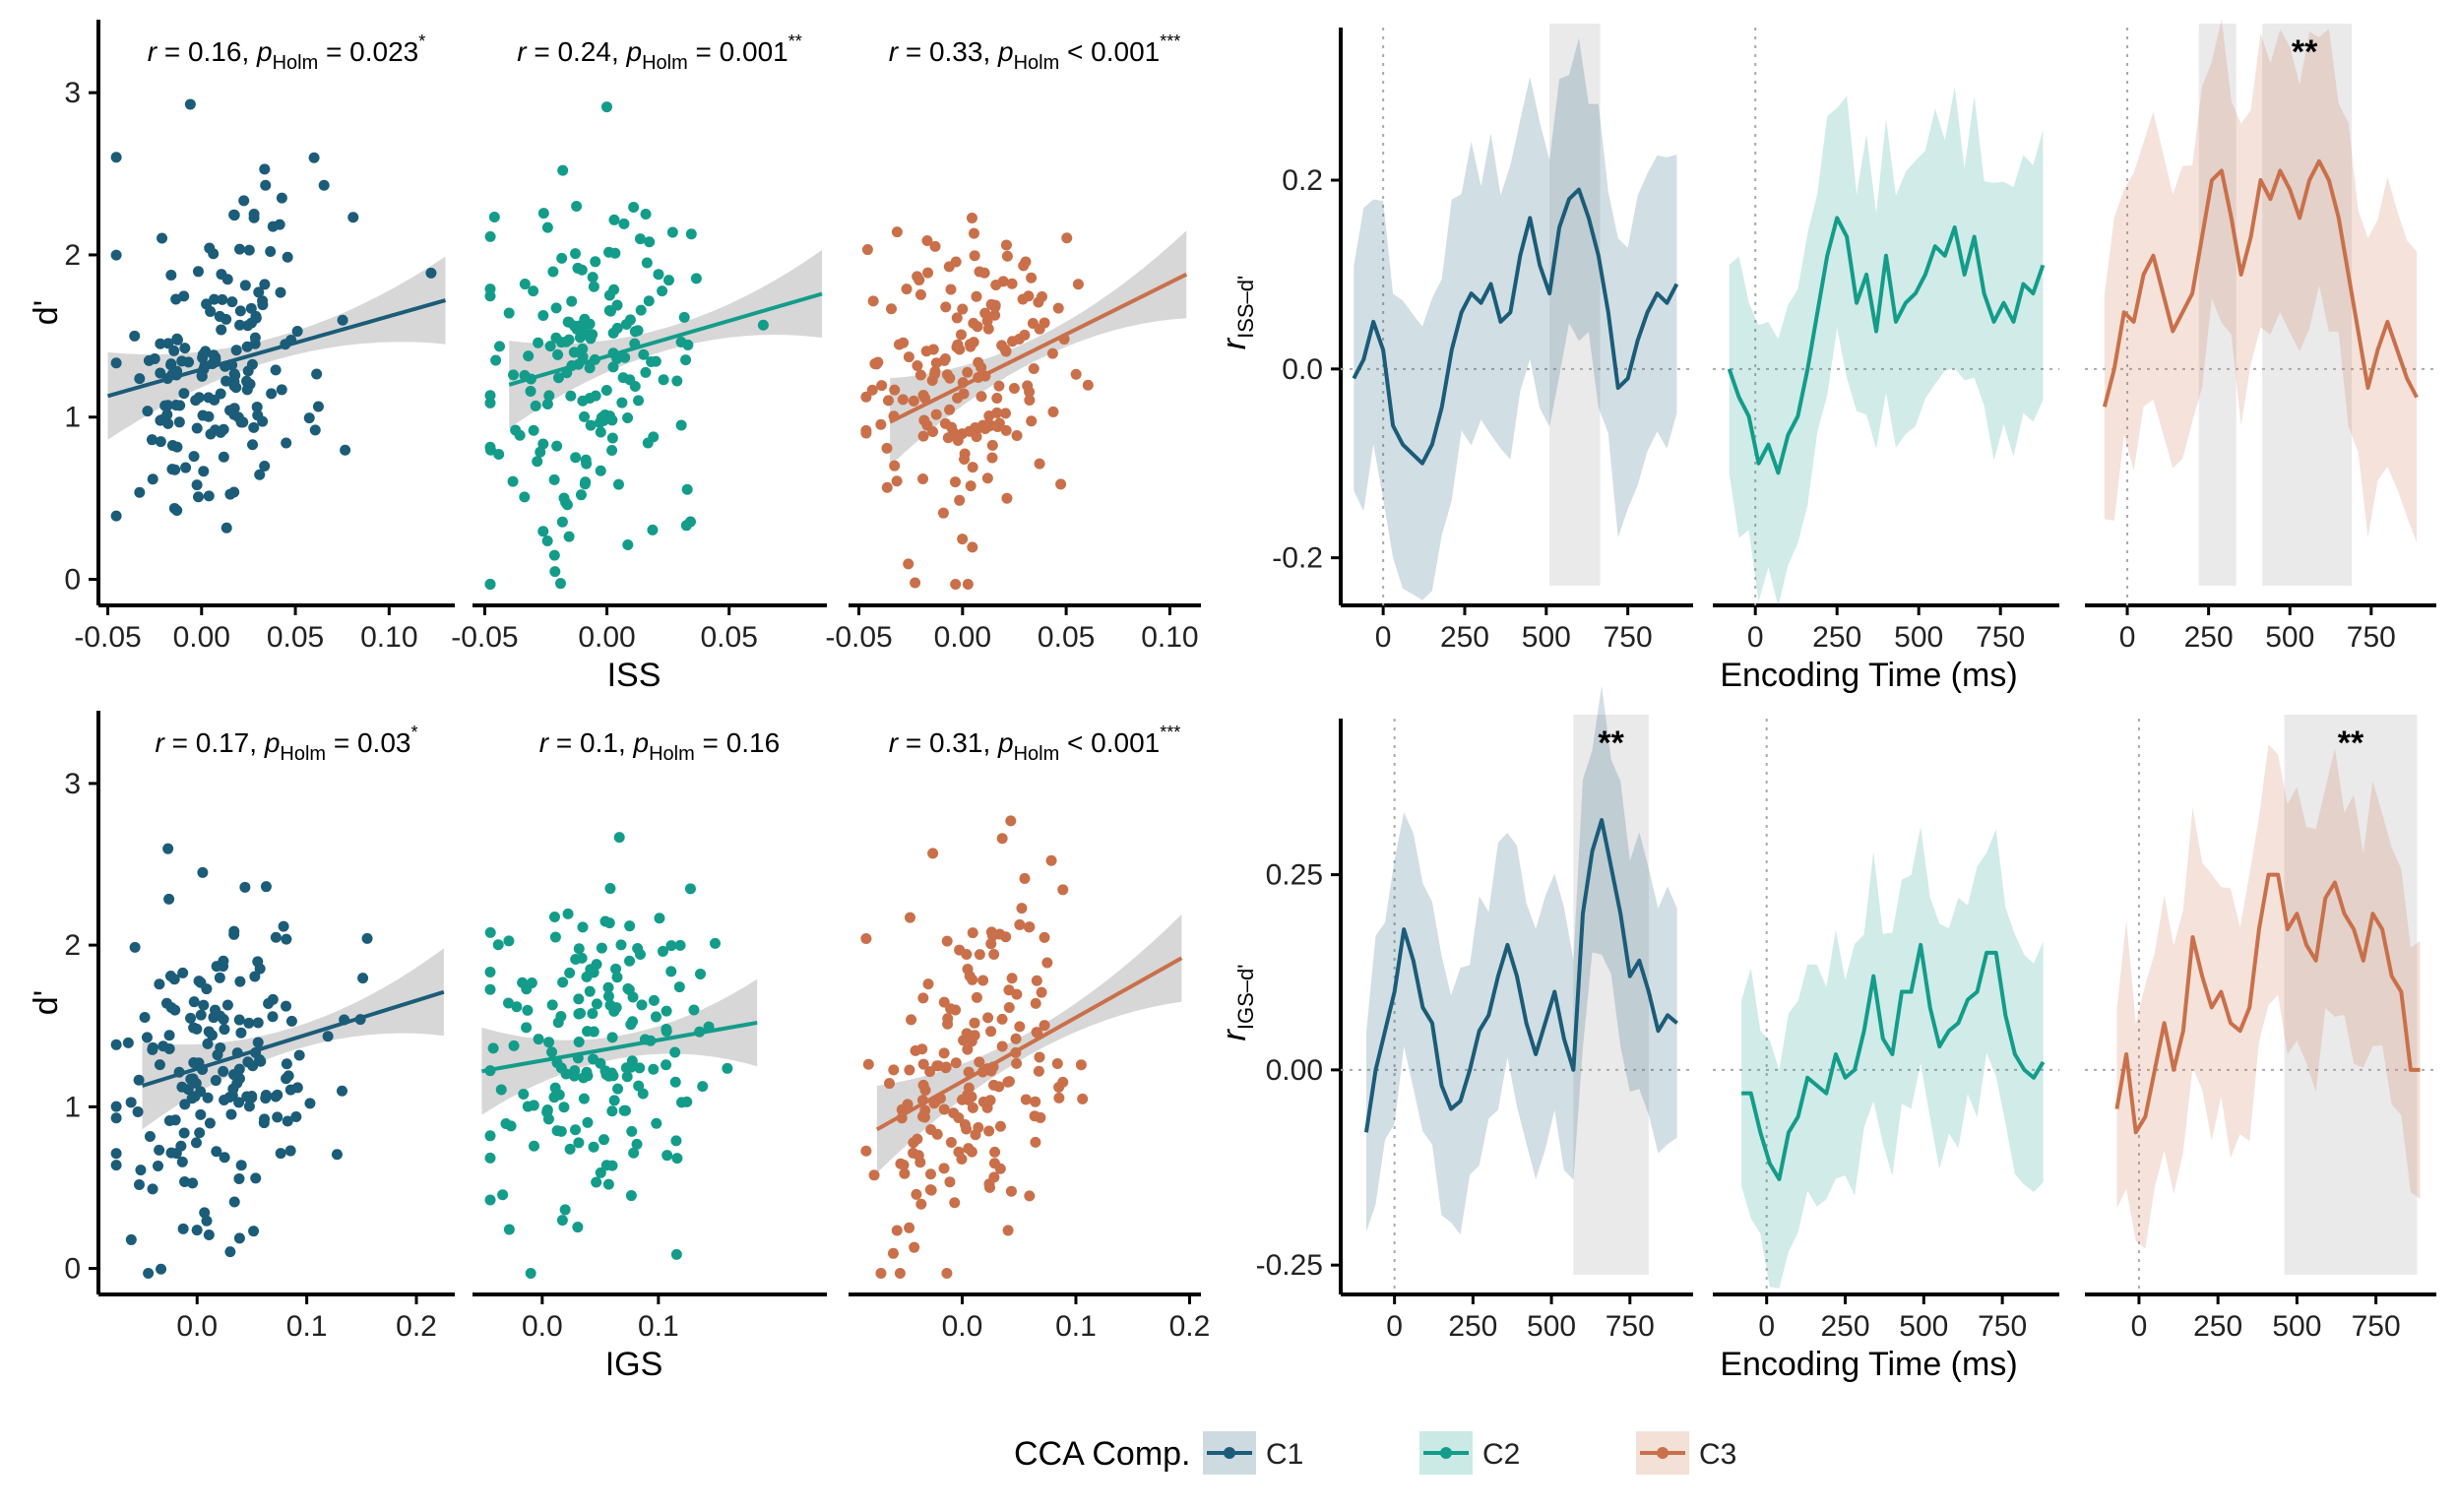 This screenshot has width=2457, height=1512. Describe the element at coordinates (2260, 1029) in the screenshot. I see `timecourse-bottom-C3: 0 250 500 750 **` at that location.